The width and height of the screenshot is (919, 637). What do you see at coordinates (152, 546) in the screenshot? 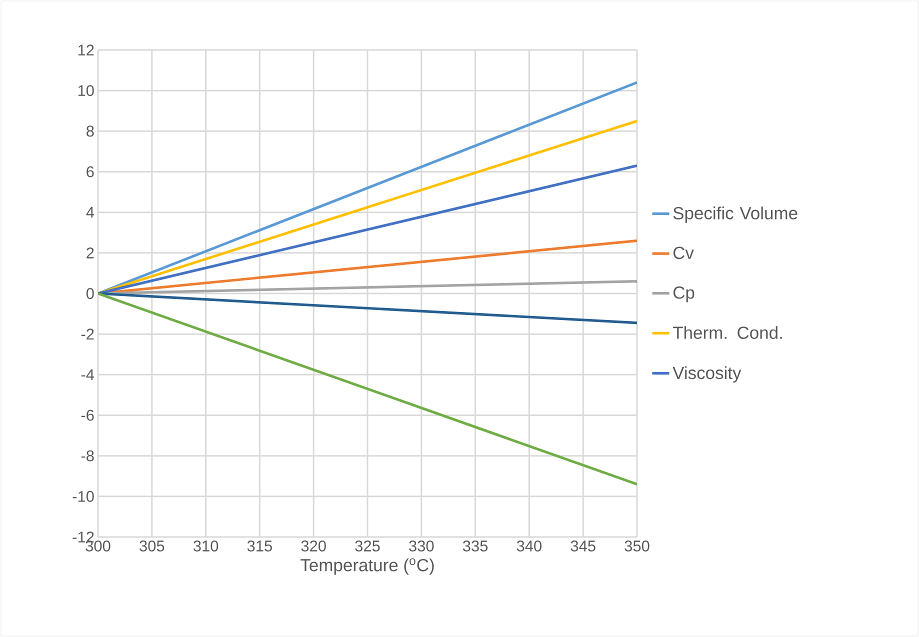
I see `x-tick-label: 305` at bounding box center [152, 546].